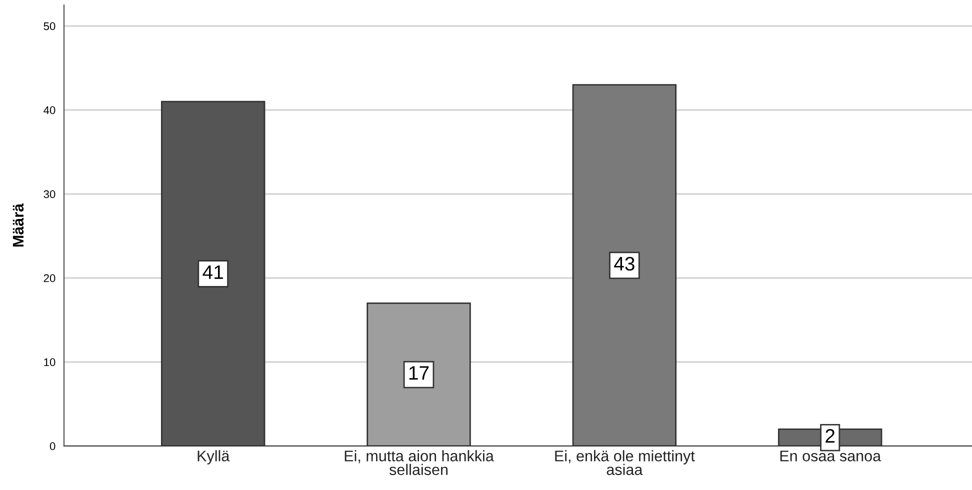 The height and width of the screenshot is (490, 972). I want to click on y-tick-label: 0, so click(53, 446).